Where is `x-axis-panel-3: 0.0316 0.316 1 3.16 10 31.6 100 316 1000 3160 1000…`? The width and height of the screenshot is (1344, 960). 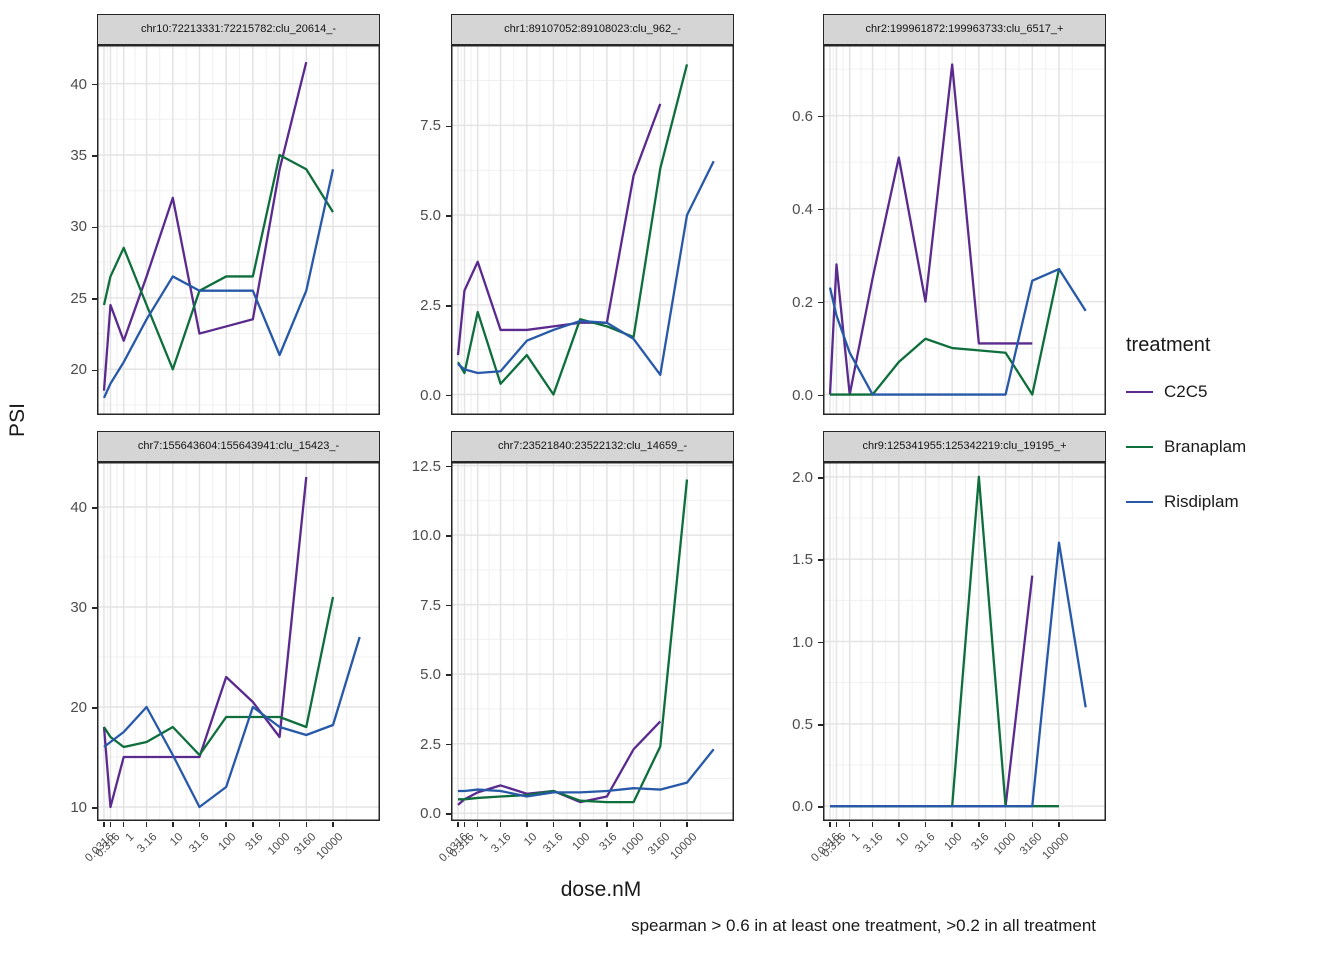
x-axis-panel-3: 0.0316 0.316 1 3.16 10 31.6 100 316 1000 3160 1000… is located at coordinates (957, 849).